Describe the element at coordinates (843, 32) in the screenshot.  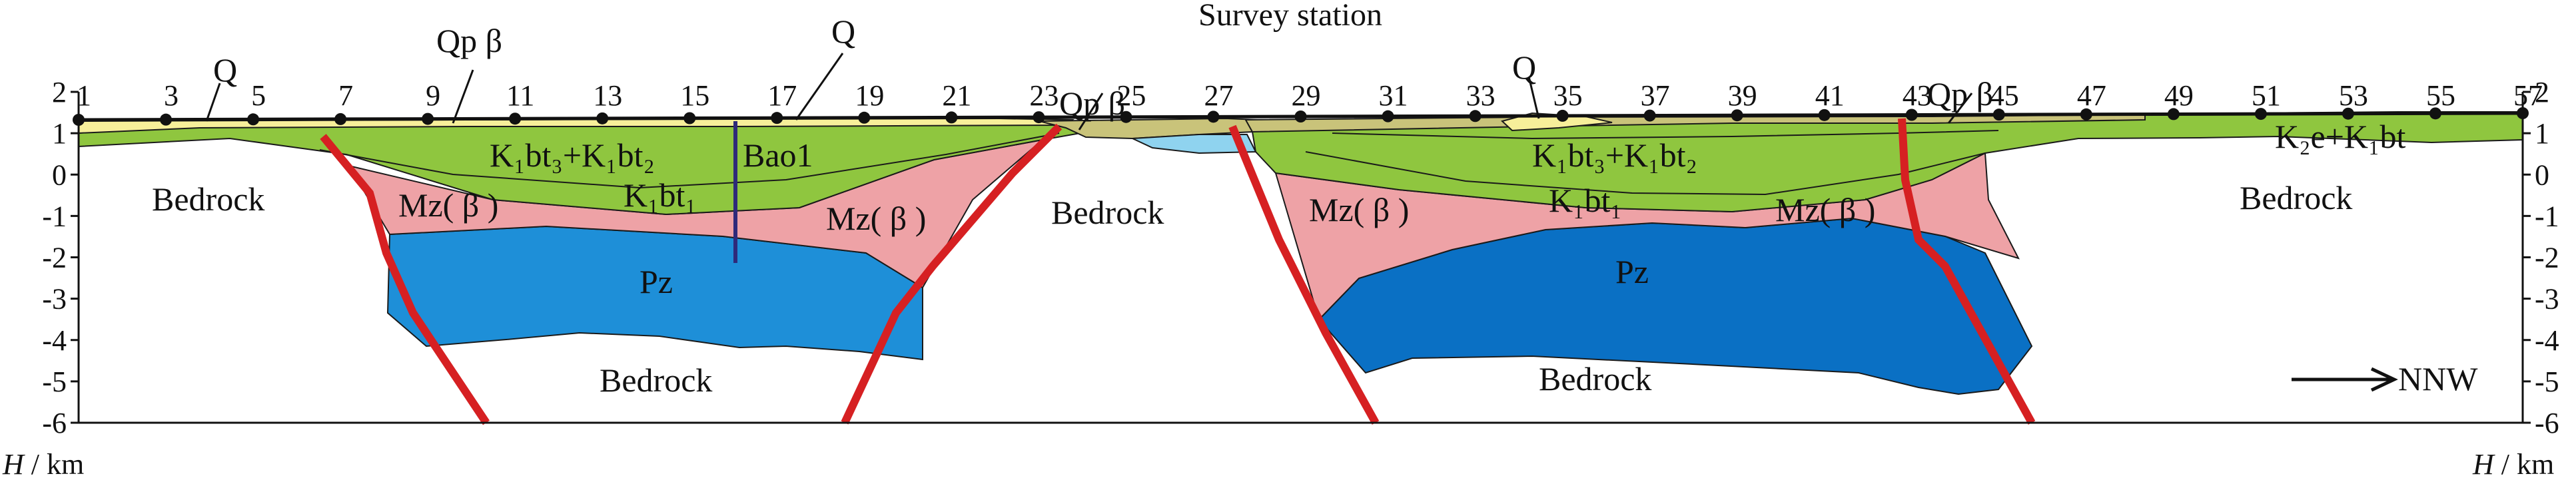
I see `label-q-2: Q` at that location.